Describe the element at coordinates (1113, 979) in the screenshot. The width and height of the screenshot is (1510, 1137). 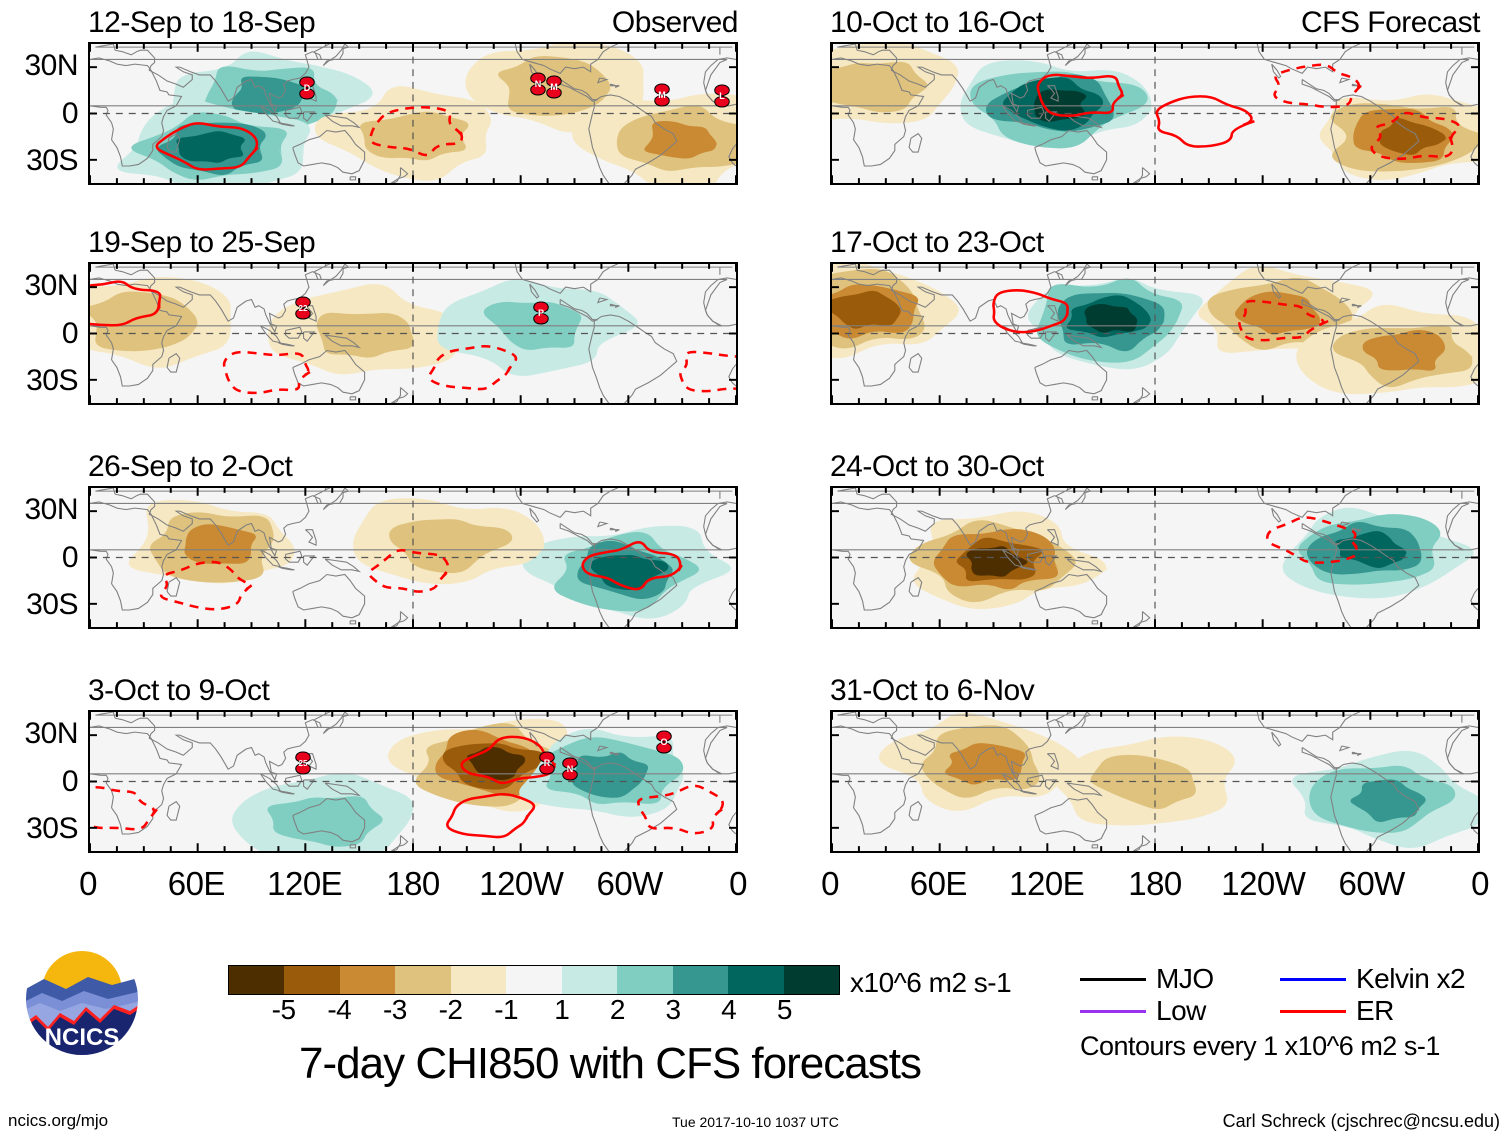
I see `mjo-line-icon` at that location.